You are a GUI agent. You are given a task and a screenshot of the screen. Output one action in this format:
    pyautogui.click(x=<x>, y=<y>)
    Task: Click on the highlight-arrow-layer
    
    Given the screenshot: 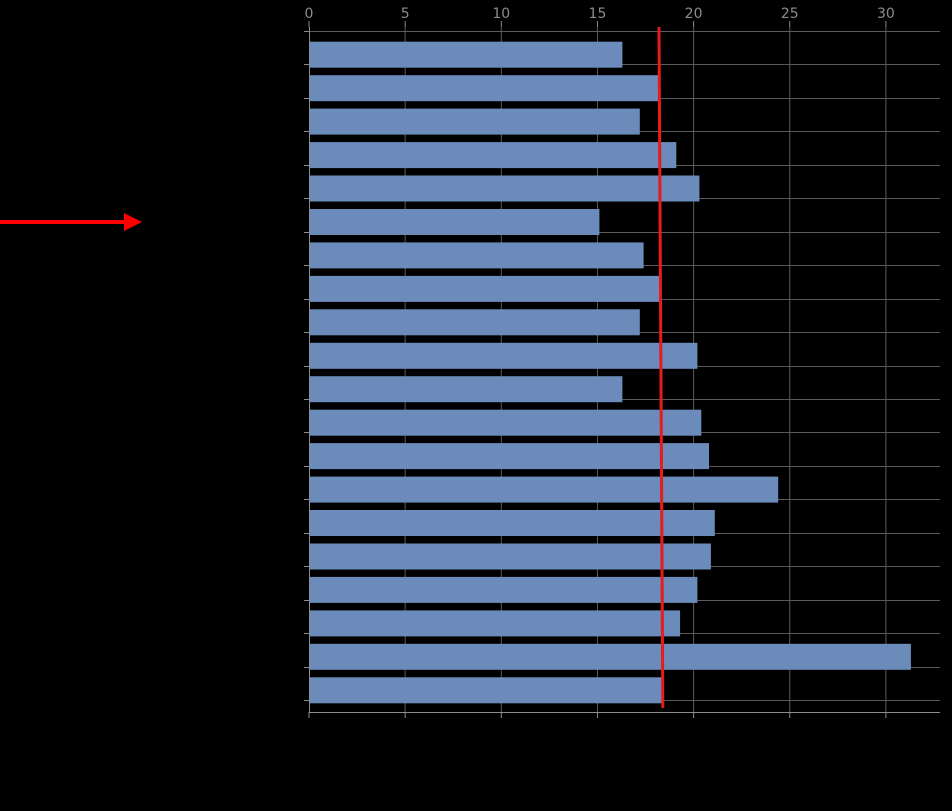 What is the action you would take?
    pyautogui.click(x=71, y=221)
    